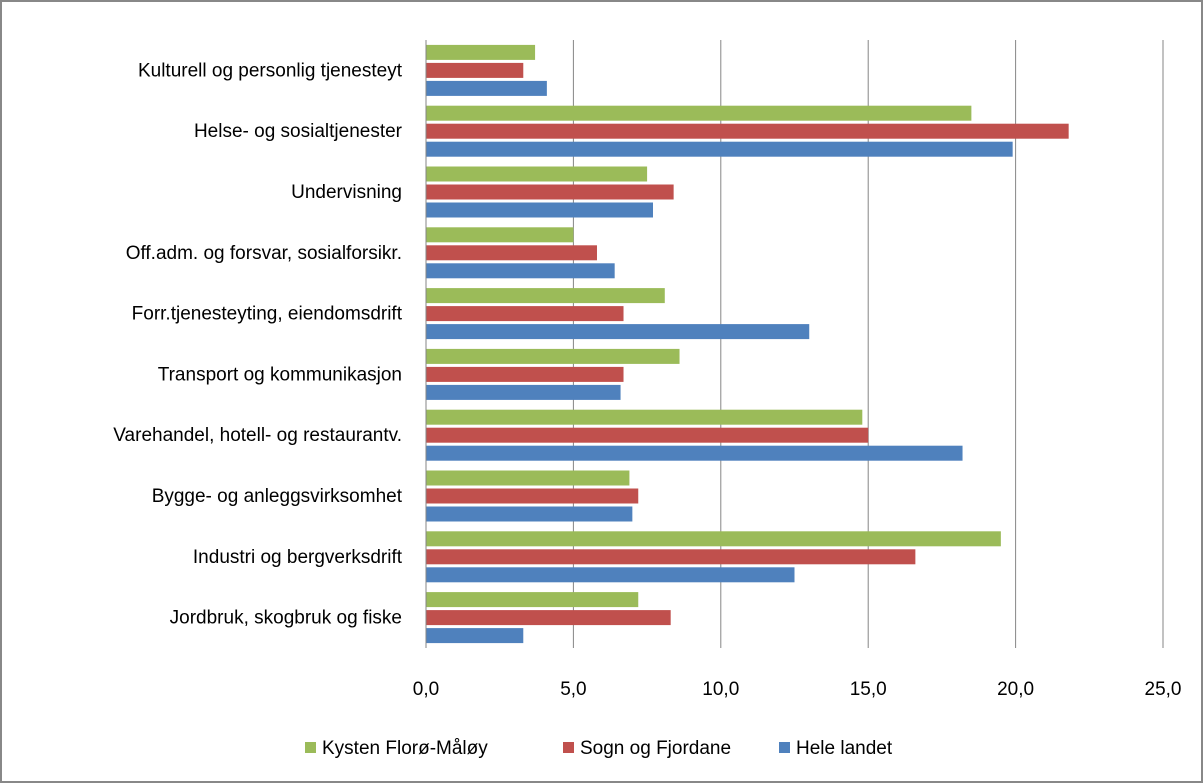 Image resolution: width=1203 pixels, height=783 pixels. I want to click on legend-label: Hele landet, so click(844, 748).